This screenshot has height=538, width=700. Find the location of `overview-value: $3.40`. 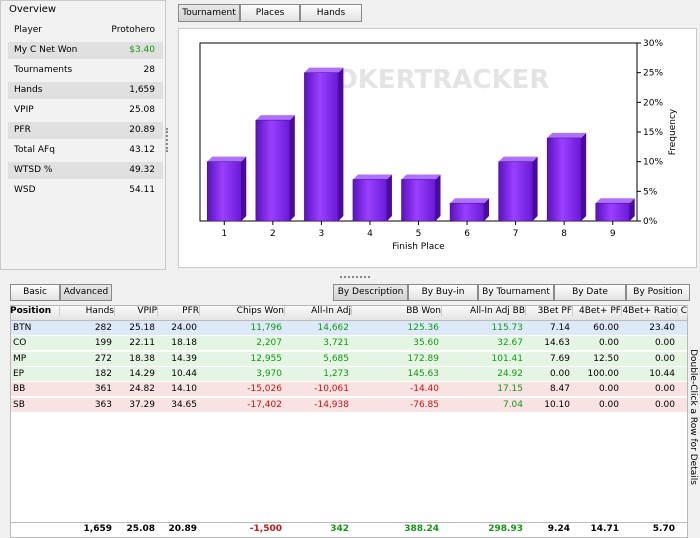

overview-value: $3.40 is located at coordinates (142, 50).